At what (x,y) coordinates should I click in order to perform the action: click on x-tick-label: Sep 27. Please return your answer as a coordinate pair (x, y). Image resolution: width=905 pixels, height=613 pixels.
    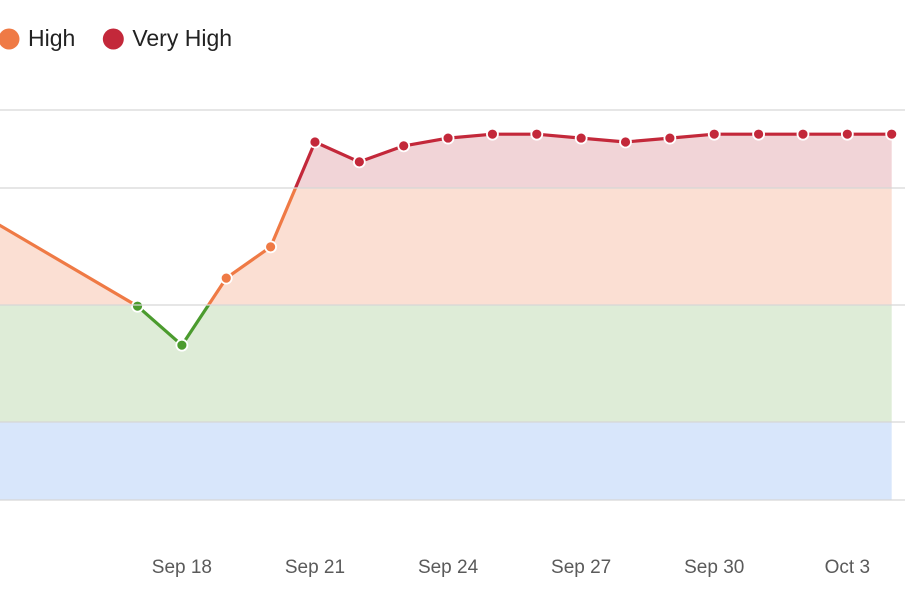
    Looking at the image, I should click on (581, 567).